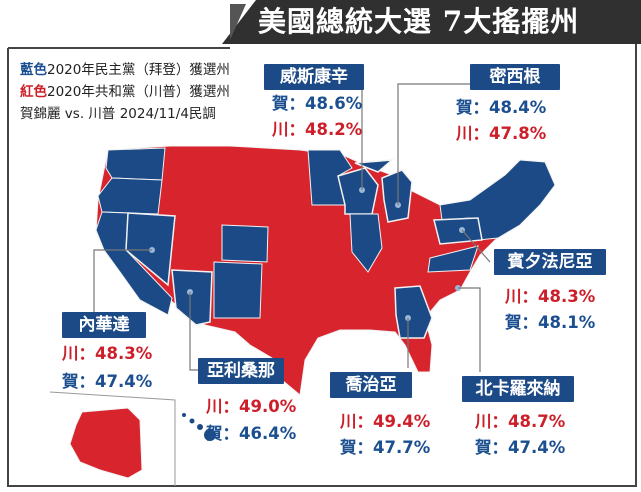  Describe the element at coordinates (33, 92) in the screenshot. I see `legend-red-word: 紅色` at that location.